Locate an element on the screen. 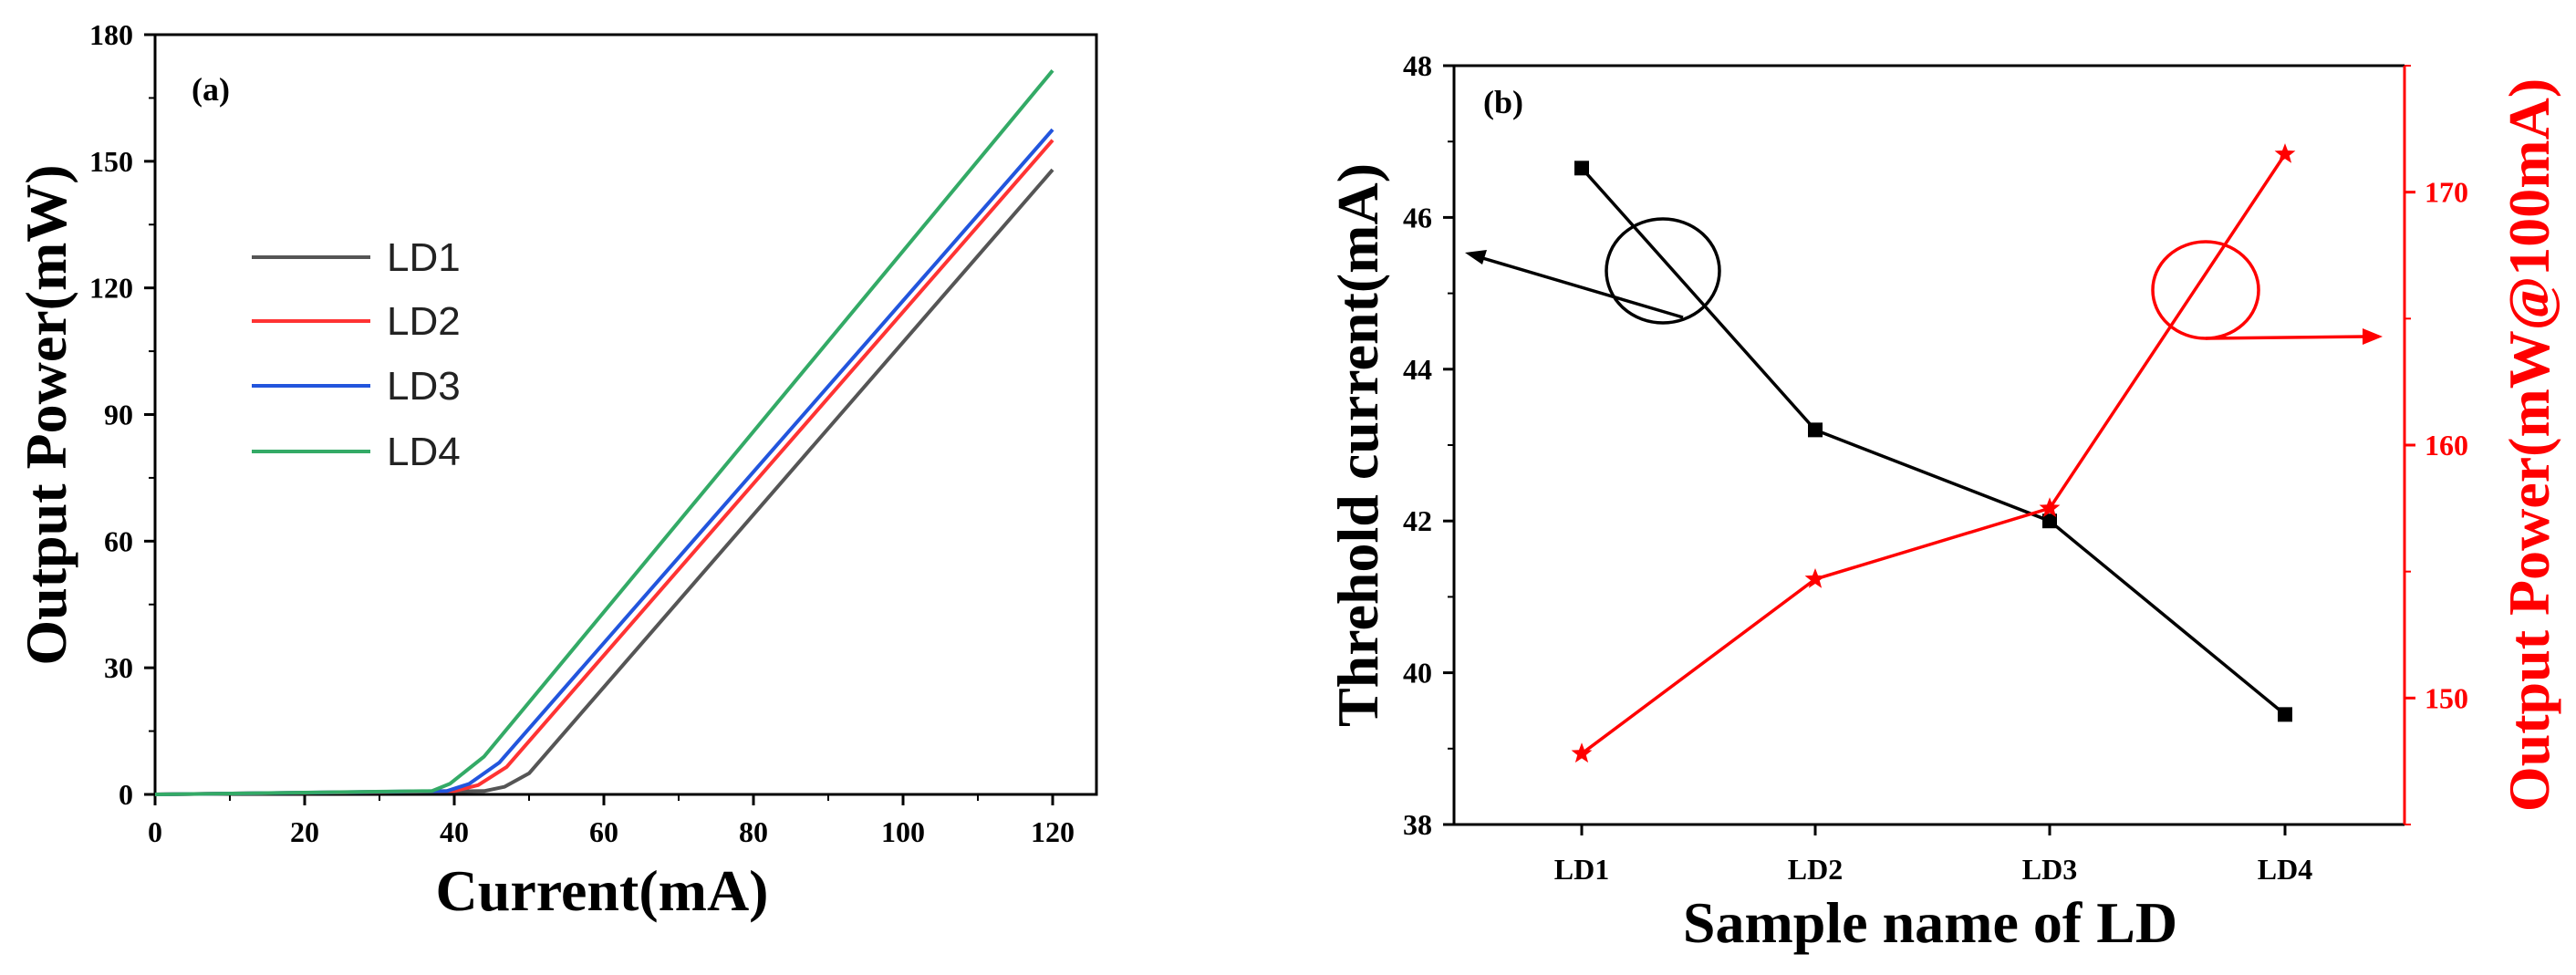 The image size is (2576, 975). panel-b-right-y-axis-title: Output Power(mW@100mA) is located at coordinates (2529, 445).